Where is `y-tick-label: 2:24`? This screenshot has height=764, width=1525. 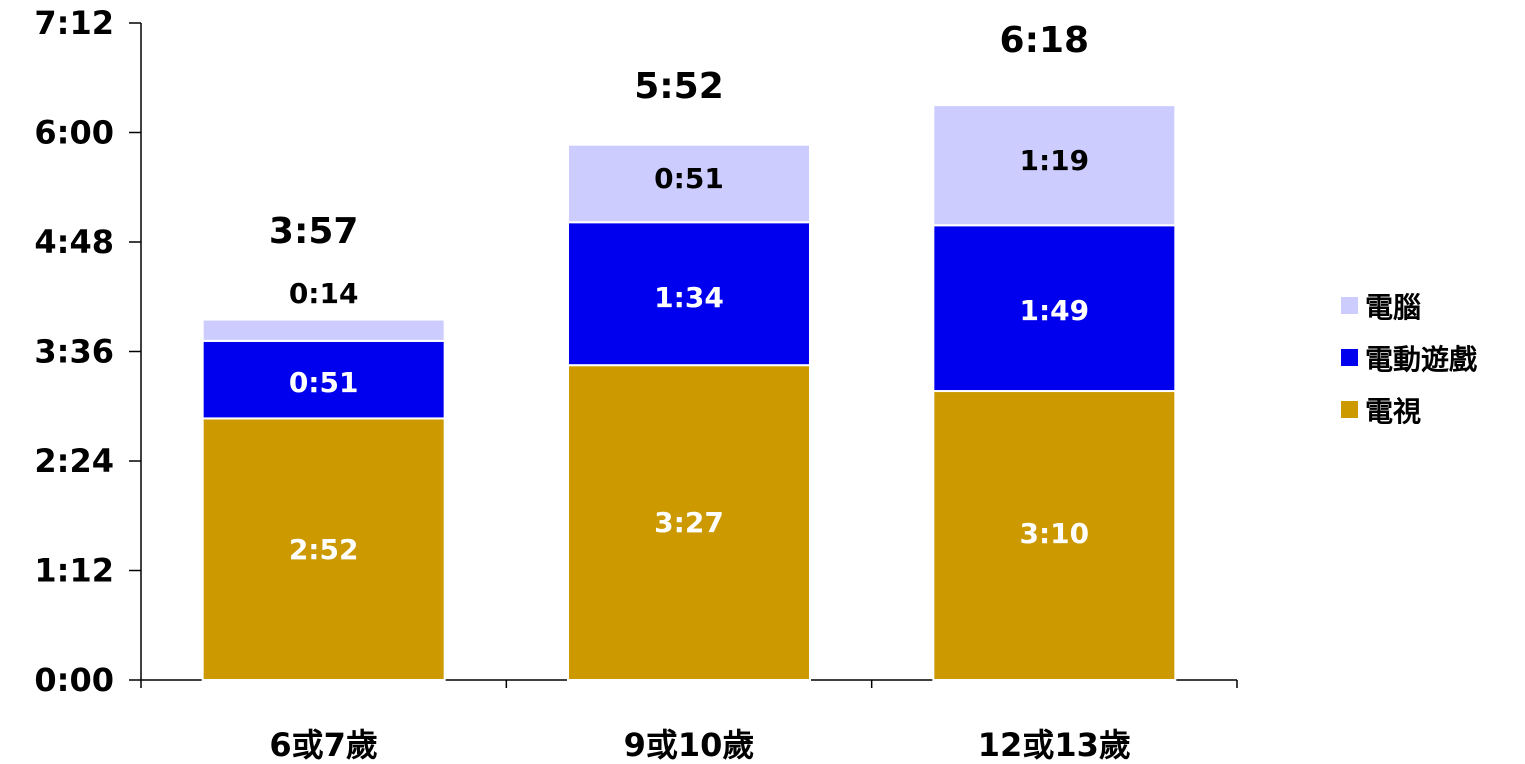
y-tick-label: 2:24 is located at coordinates (74, 461).